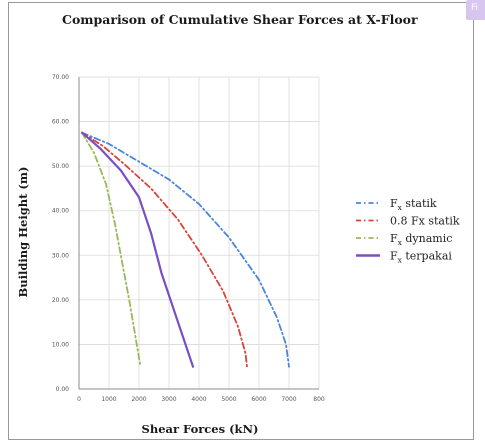  What do you see at coordinates (60, 255) in the screenshot?
I see `y-tick-label: 30.00` at bounding box center [60, 255].